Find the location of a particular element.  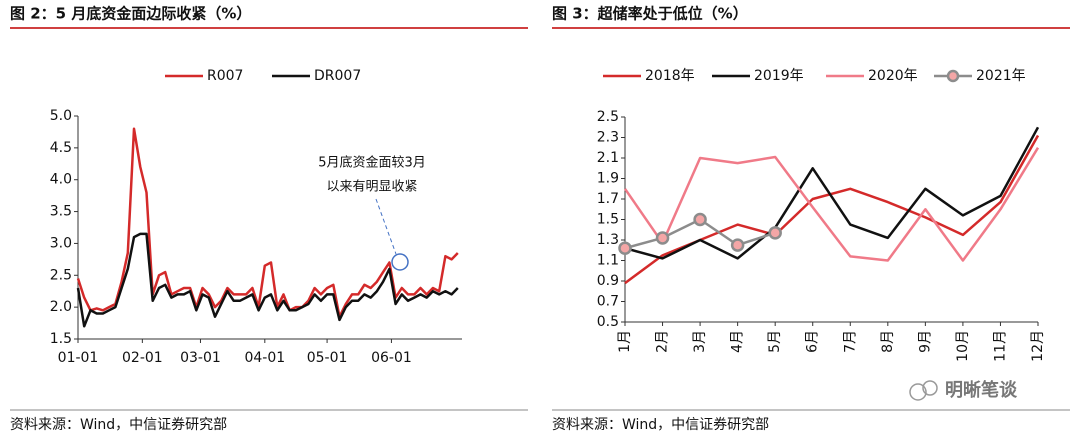

y-tick-label: 4.0 is located at coordinates (61, 180).